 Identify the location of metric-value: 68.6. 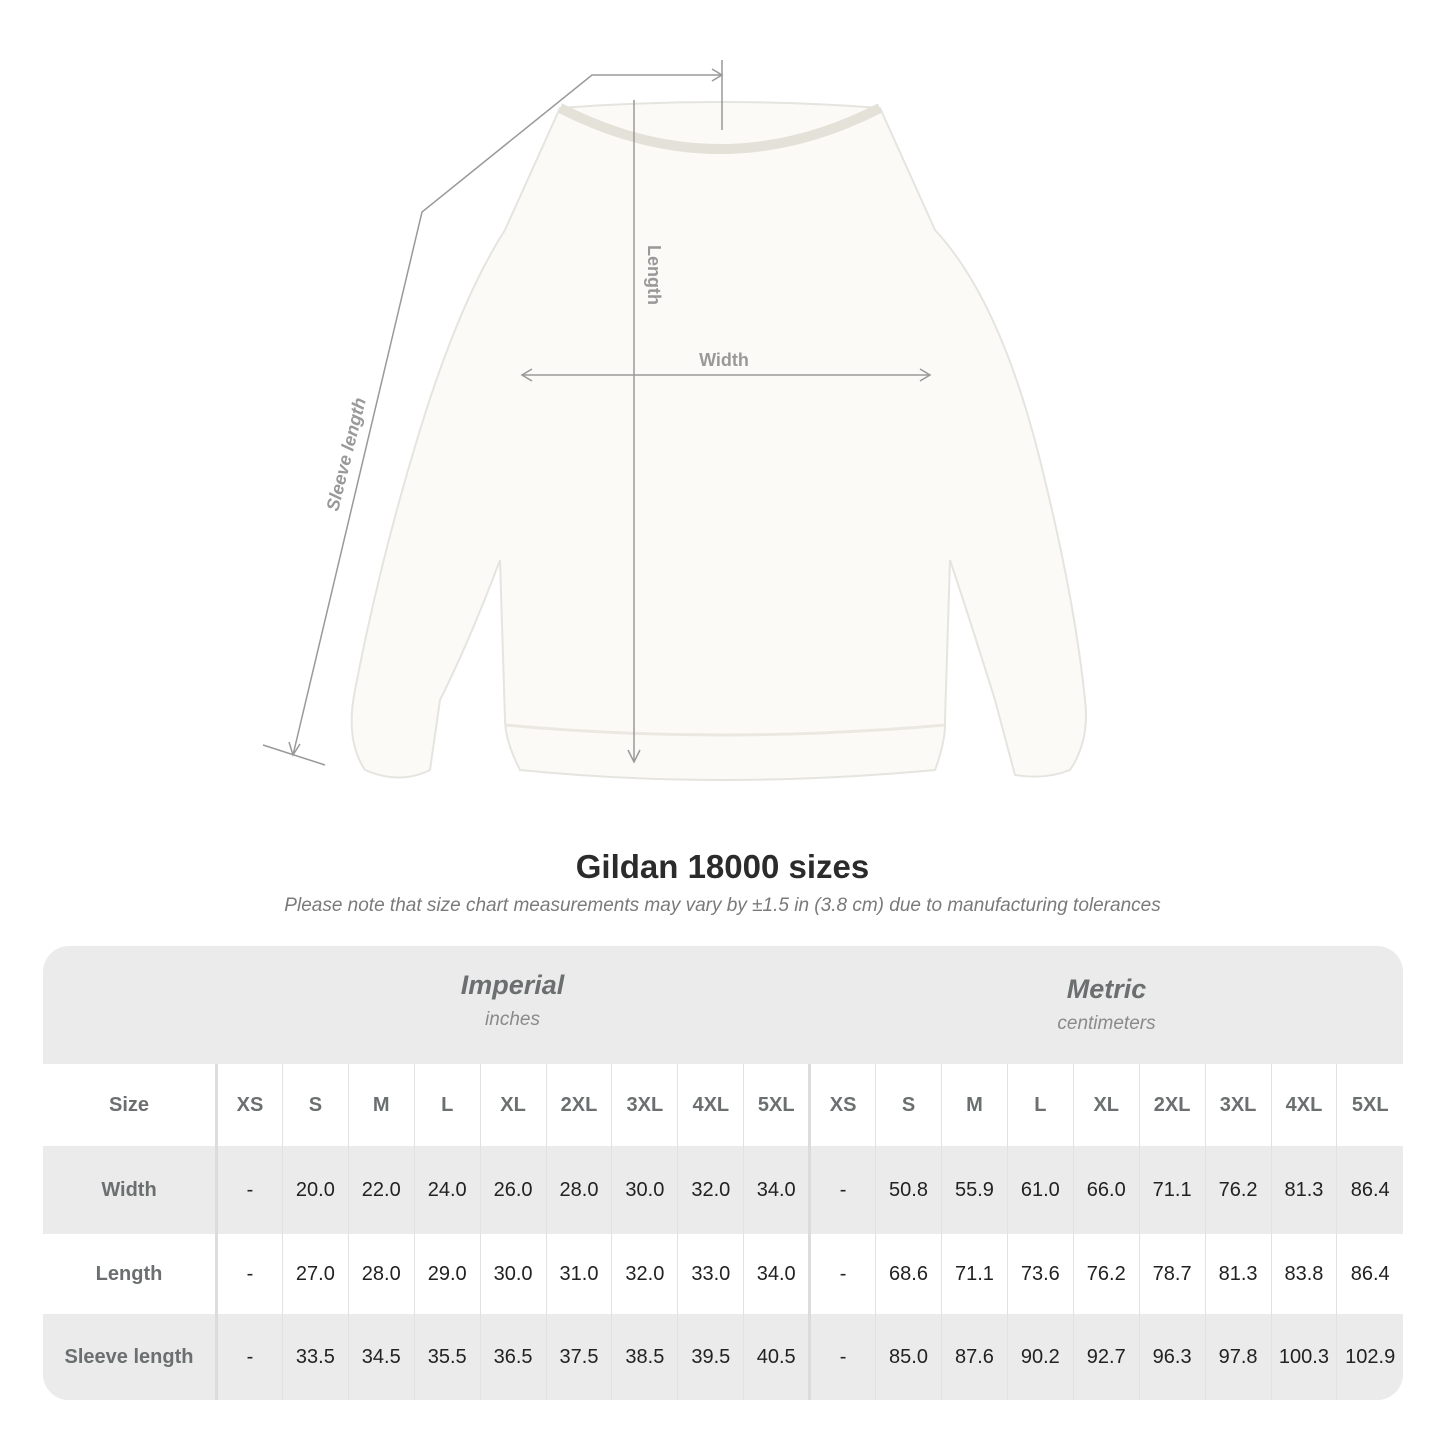
(908, 1274).